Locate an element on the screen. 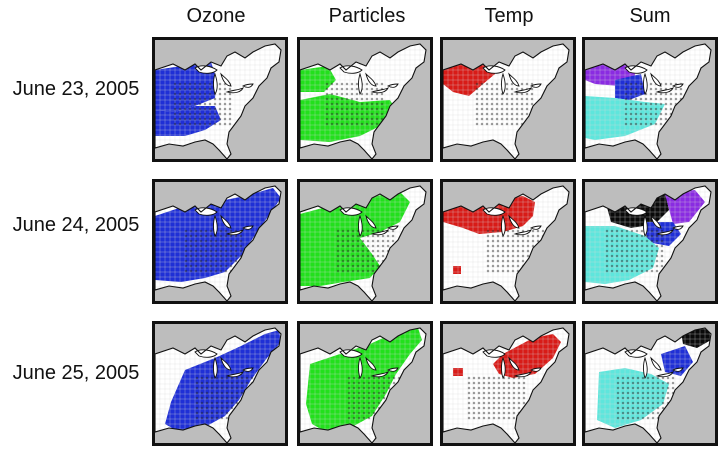 The height and width of the screenshot is (461, 720). column-header-temp: Temp is located at coordinates (509, 16).